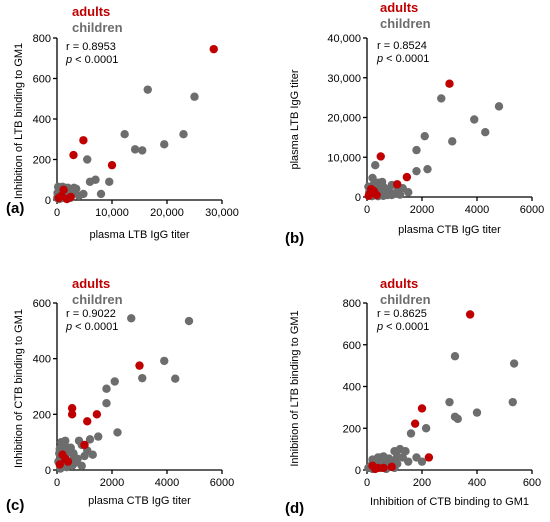  What do you see at coordinates (477, 483) in the screenshot?
I see `x-tick-label: 400` at bounding box center [477, 483].